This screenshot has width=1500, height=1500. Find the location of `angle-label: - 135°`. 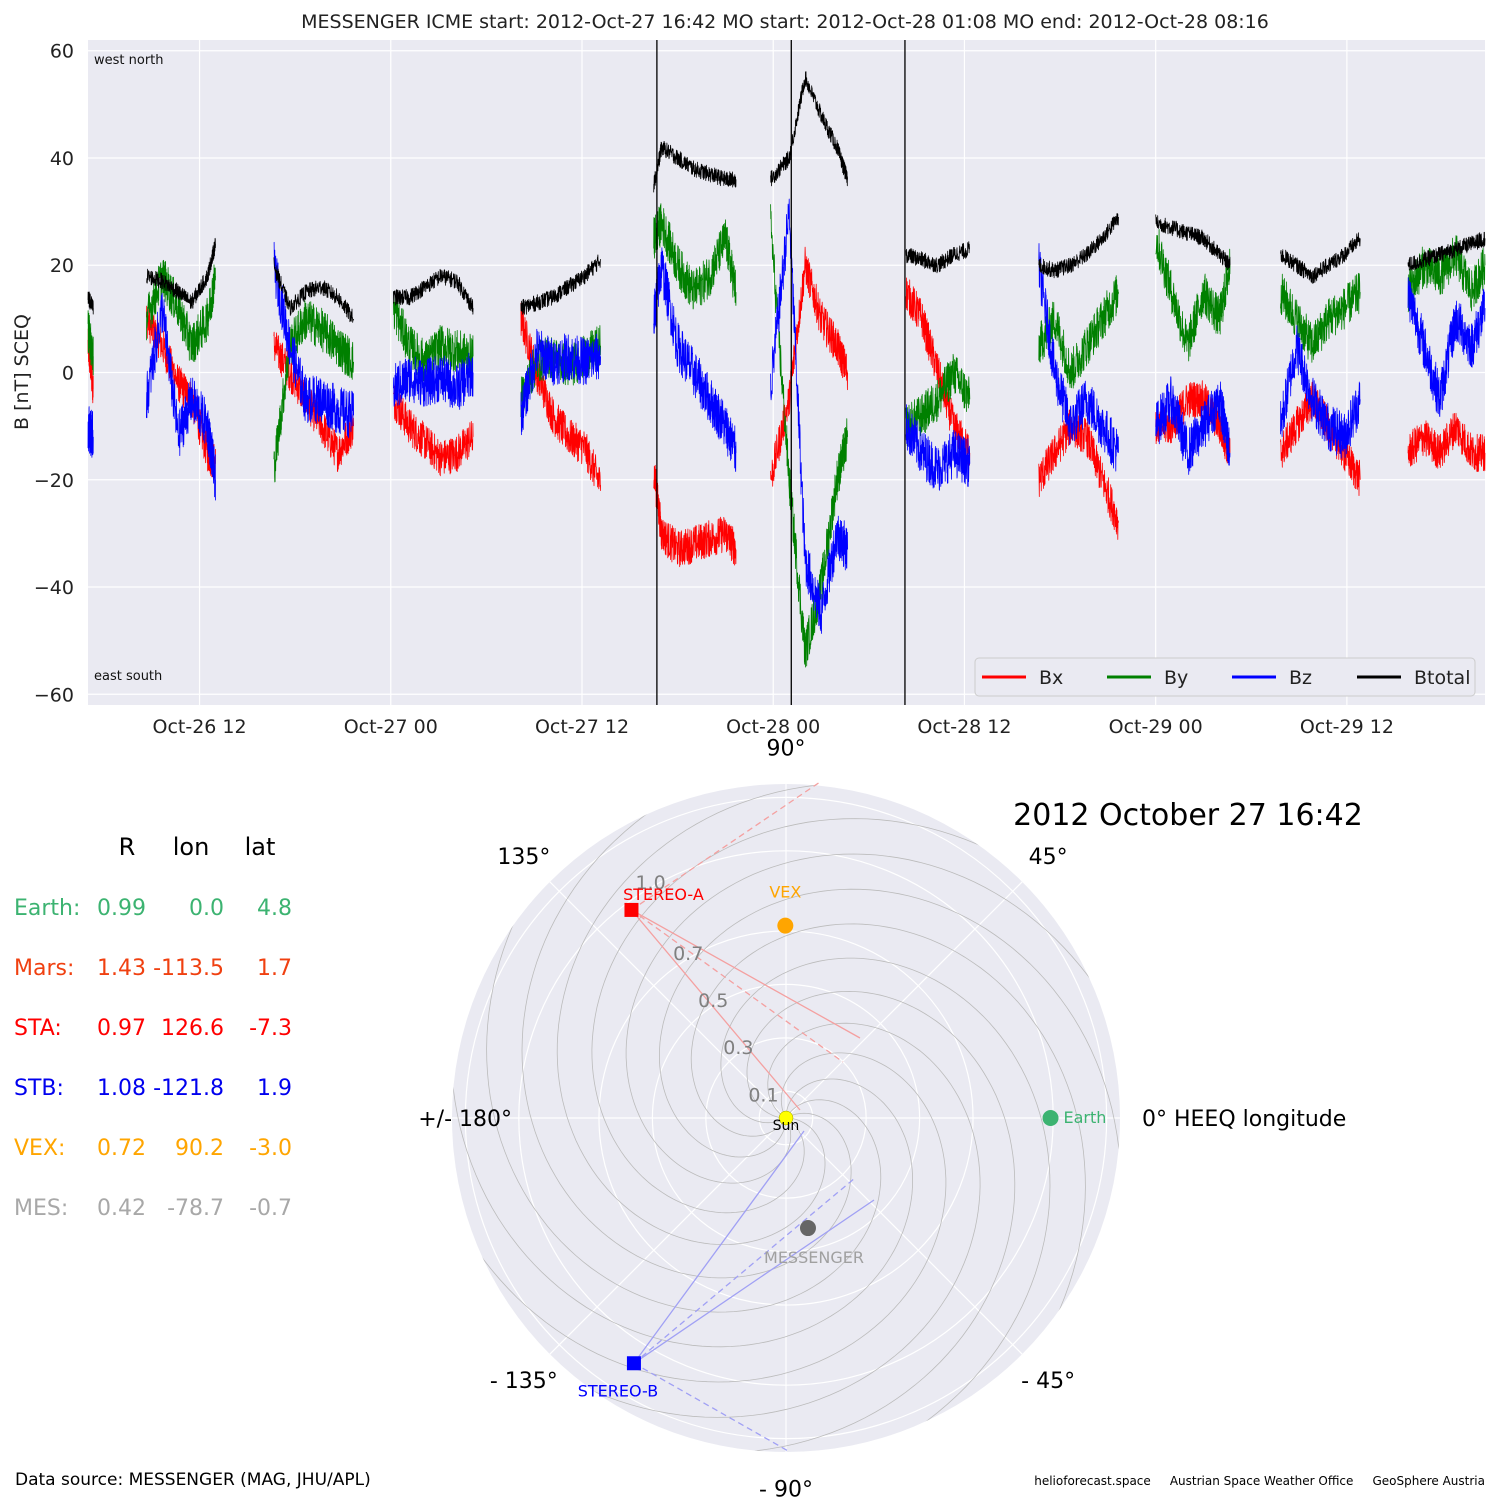

angle-label: - 135° is located at coordinates (524, 1381).